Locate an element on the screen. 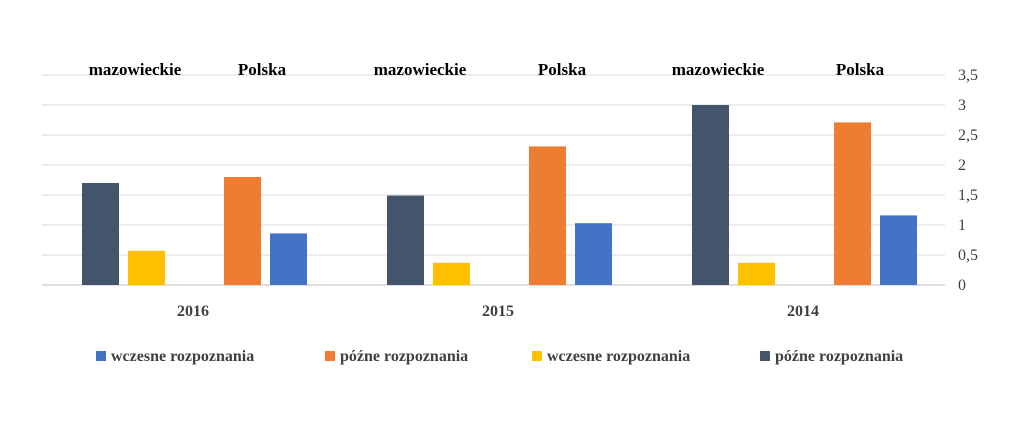 Image resolution: width=1023 pixels, height=445 pixels. y-tick-label: 1 is located at coordinates (962, 225).